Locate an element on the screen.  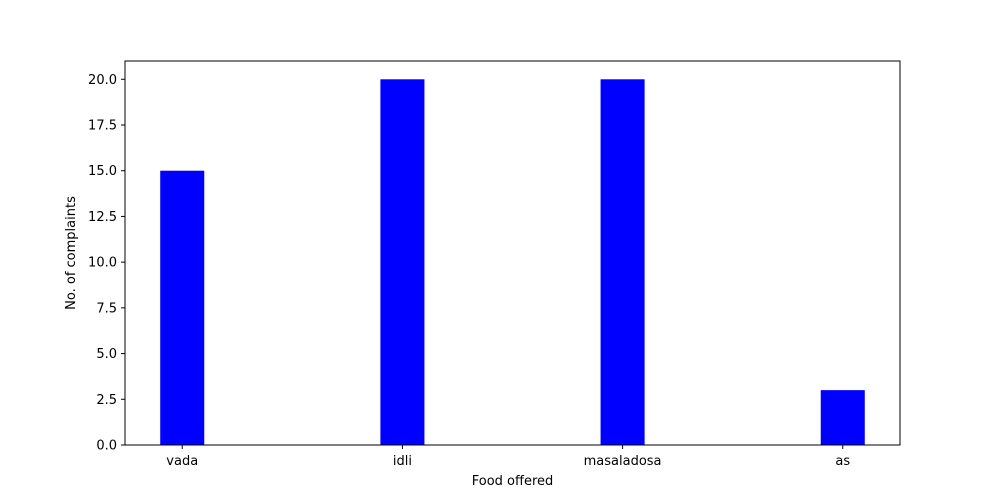
x-tick-label: masaladosa is located at coordinates (623, 461).